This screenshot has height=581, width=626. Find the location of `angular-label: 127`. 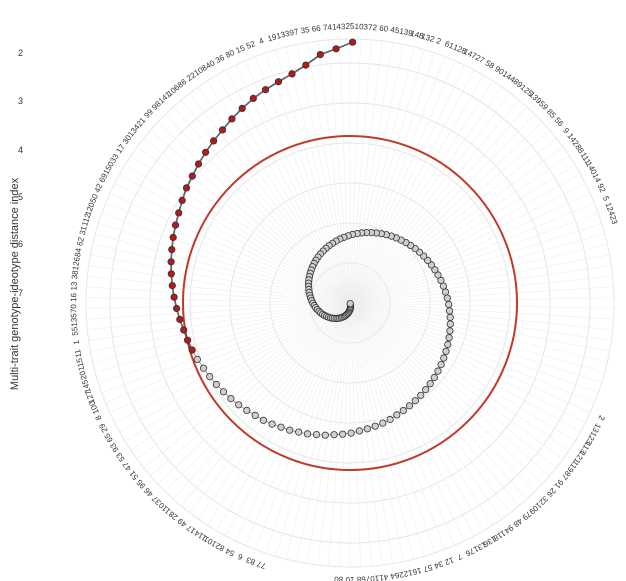

angular-label: 127 is located at coordinates (89, 397).